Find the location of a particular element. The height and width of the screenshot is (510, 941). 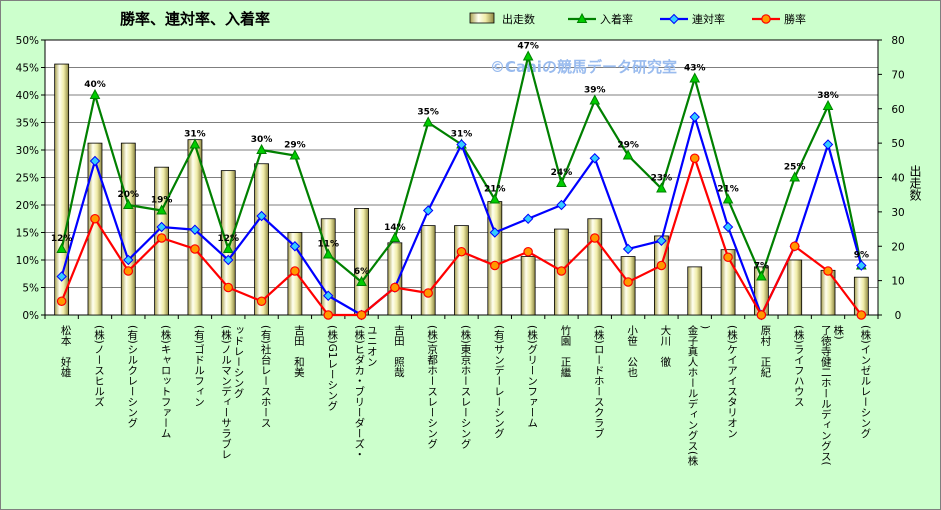

data-label: 21% is located at coordinates (728, 190).